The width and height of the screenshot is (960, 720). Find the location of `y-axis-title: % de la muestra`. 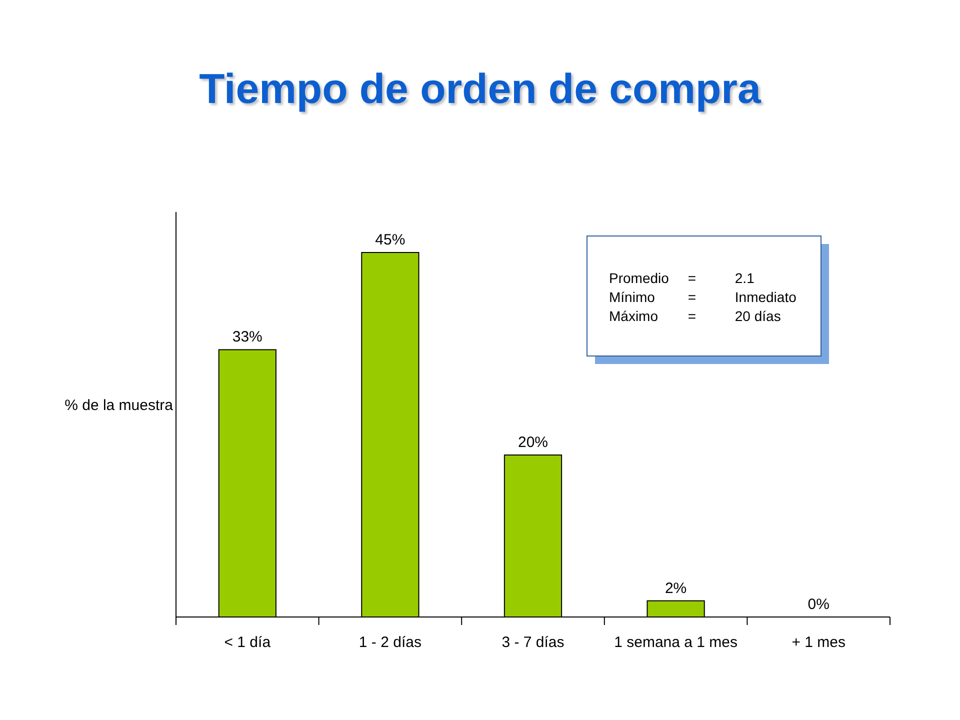

y-axis-title: % de la muestra is located at coordinates (119, 405).